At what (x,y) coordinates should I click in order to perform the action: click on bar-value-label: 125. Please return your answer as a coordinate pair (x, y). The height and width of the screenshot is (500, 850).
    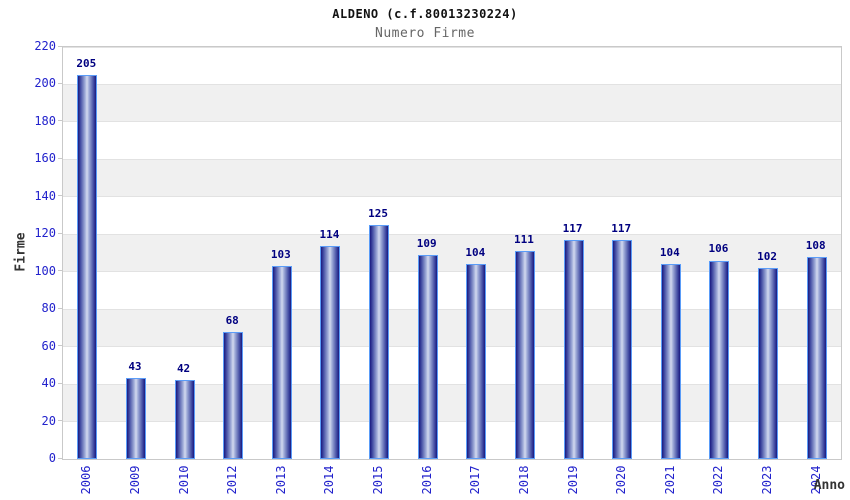
    Looking at the image, I should click on (378, 213).